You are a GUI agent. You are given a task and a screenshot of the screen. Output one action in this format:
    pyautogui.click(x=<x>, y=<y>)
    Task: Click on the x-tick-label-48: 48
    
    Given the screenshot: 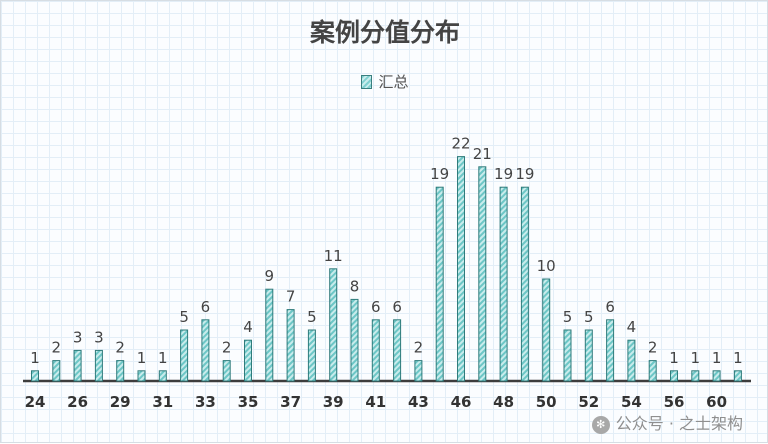 What is the action you would take?
    pyautogui.click(x=503, y=402)
    